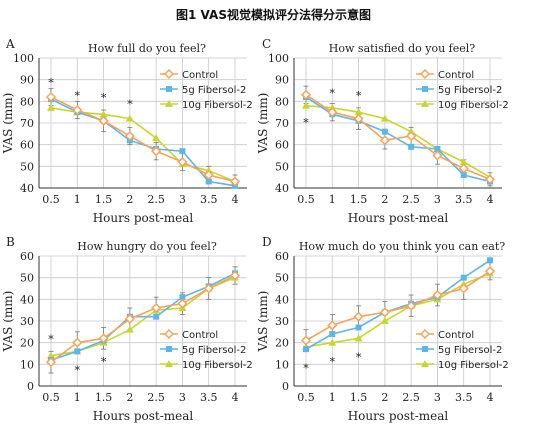  Describe the element at coordinates (143, 218) in the screenshot. I see `x-axis-label: Hours post-meal` at that location.